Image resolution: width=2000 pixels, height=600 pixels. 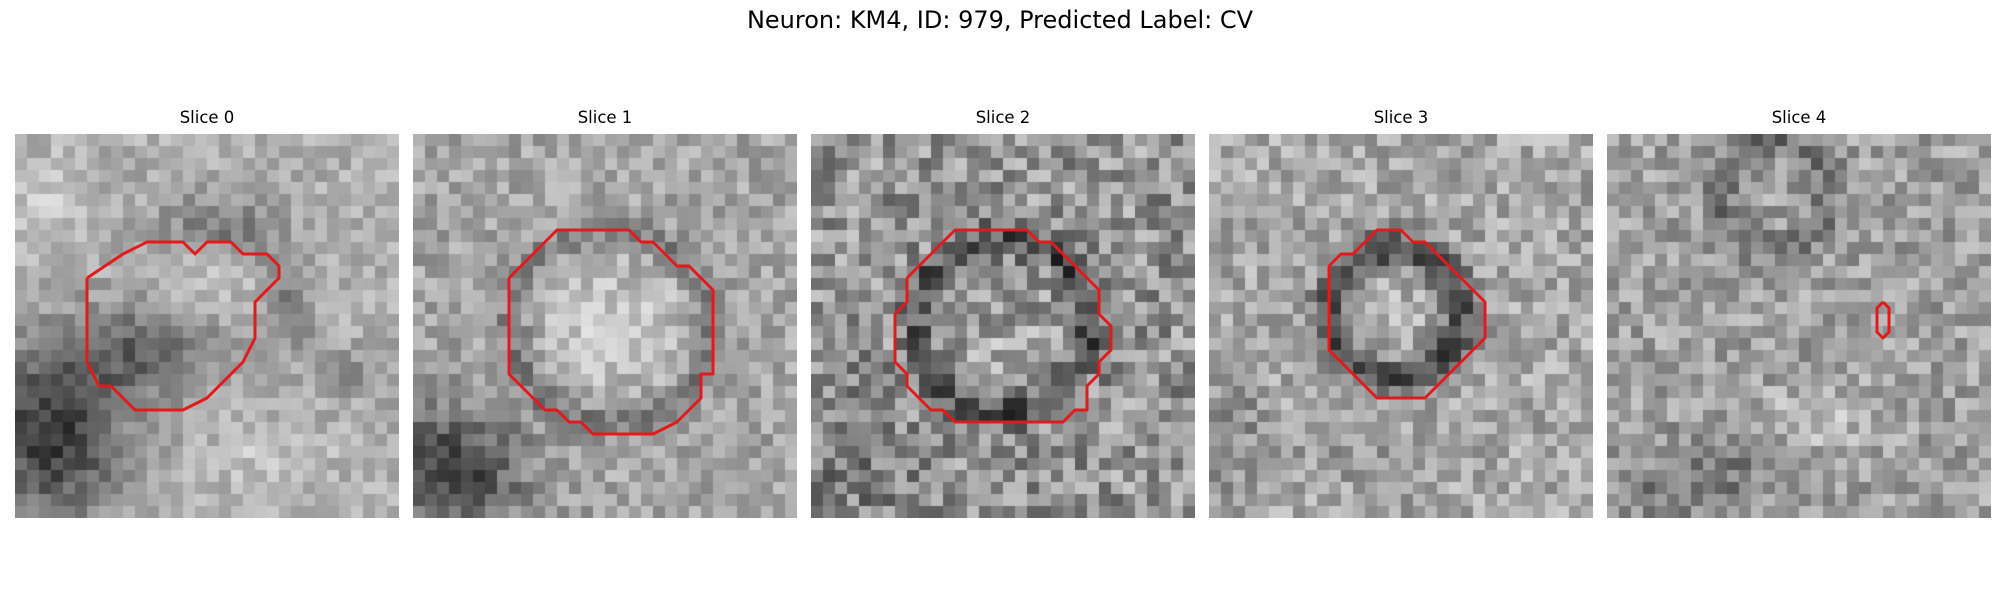 What do you see at coordinates (1003, 117) in the screenshot?
I see `slice-title: Slice 2` at bounding box center [1003, 117].